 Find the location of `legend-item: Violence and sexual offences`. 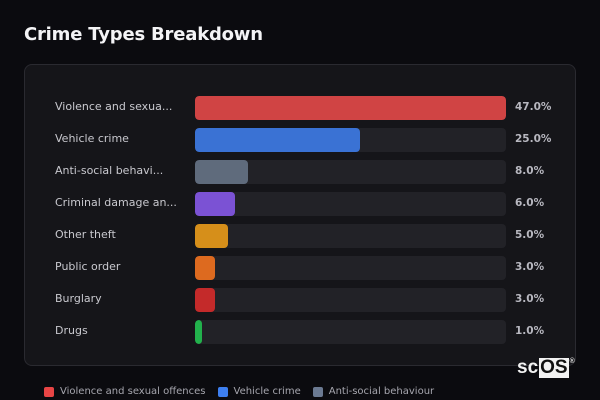

legend-item: Violence and sexual offences is located at coordinates (125, 391).